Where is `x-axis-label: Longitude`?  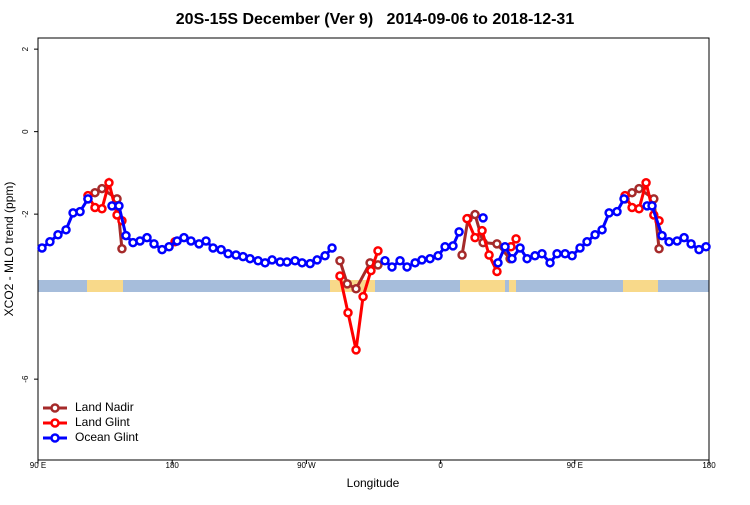
x-axis-label: Longitude is located at coordinates (373, 483).